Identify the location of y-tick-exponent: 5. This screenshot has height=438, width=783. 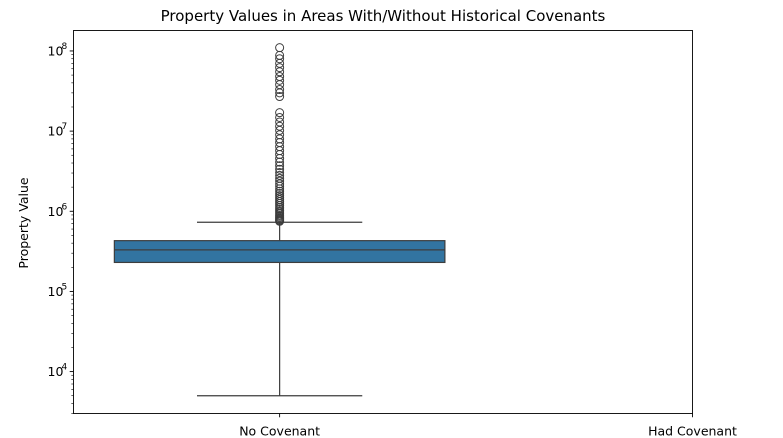
(65, 287).